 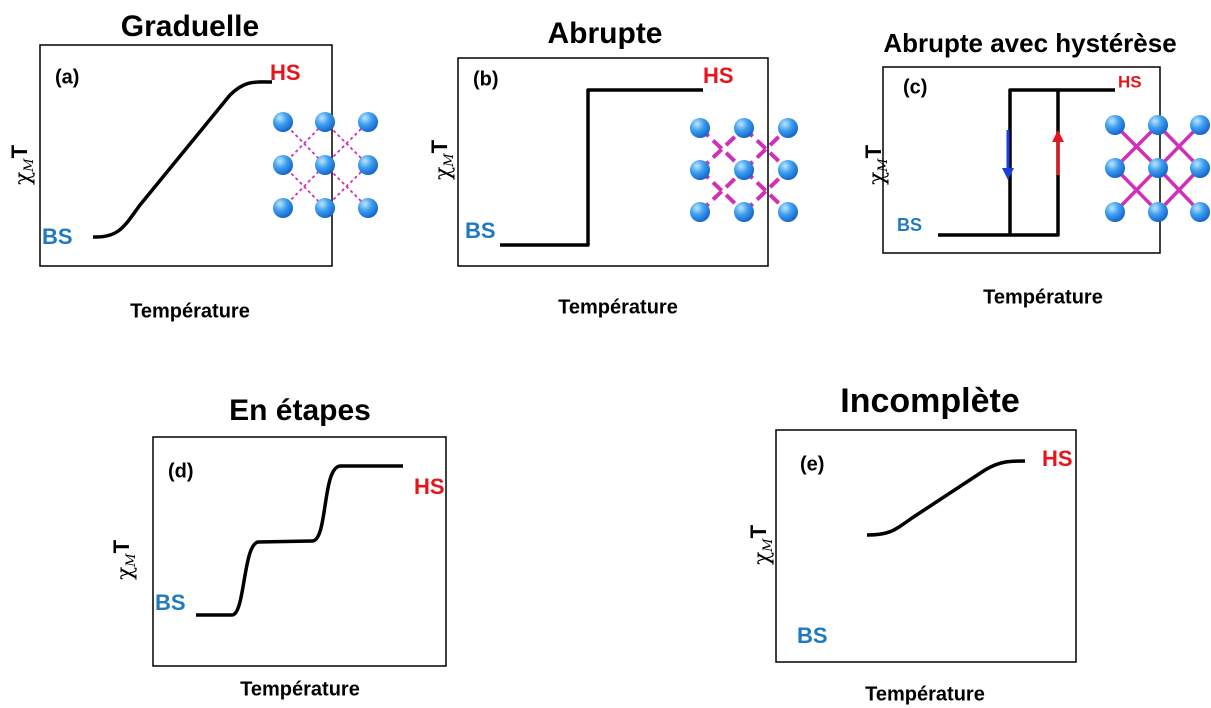 What do you see at coordinates (929, 401) in the screenshot?
I see `panel-title: Incomplète` at bounding box center [929, 401].